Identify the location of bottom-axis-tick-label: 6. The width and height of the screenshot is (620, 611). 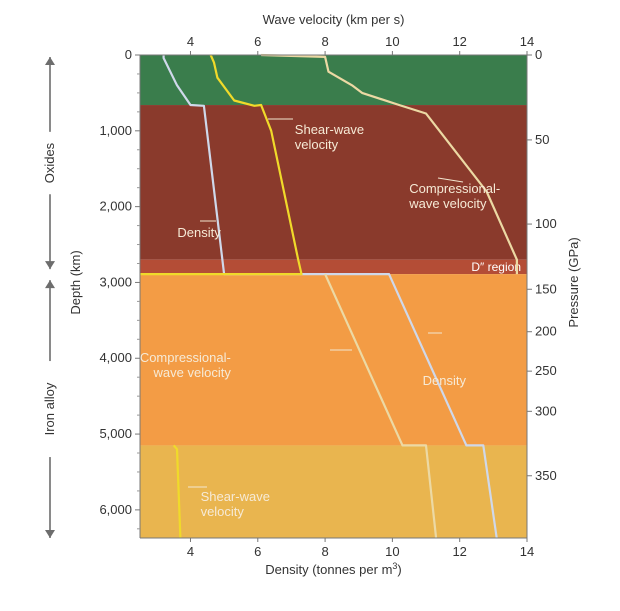
(257, 551).